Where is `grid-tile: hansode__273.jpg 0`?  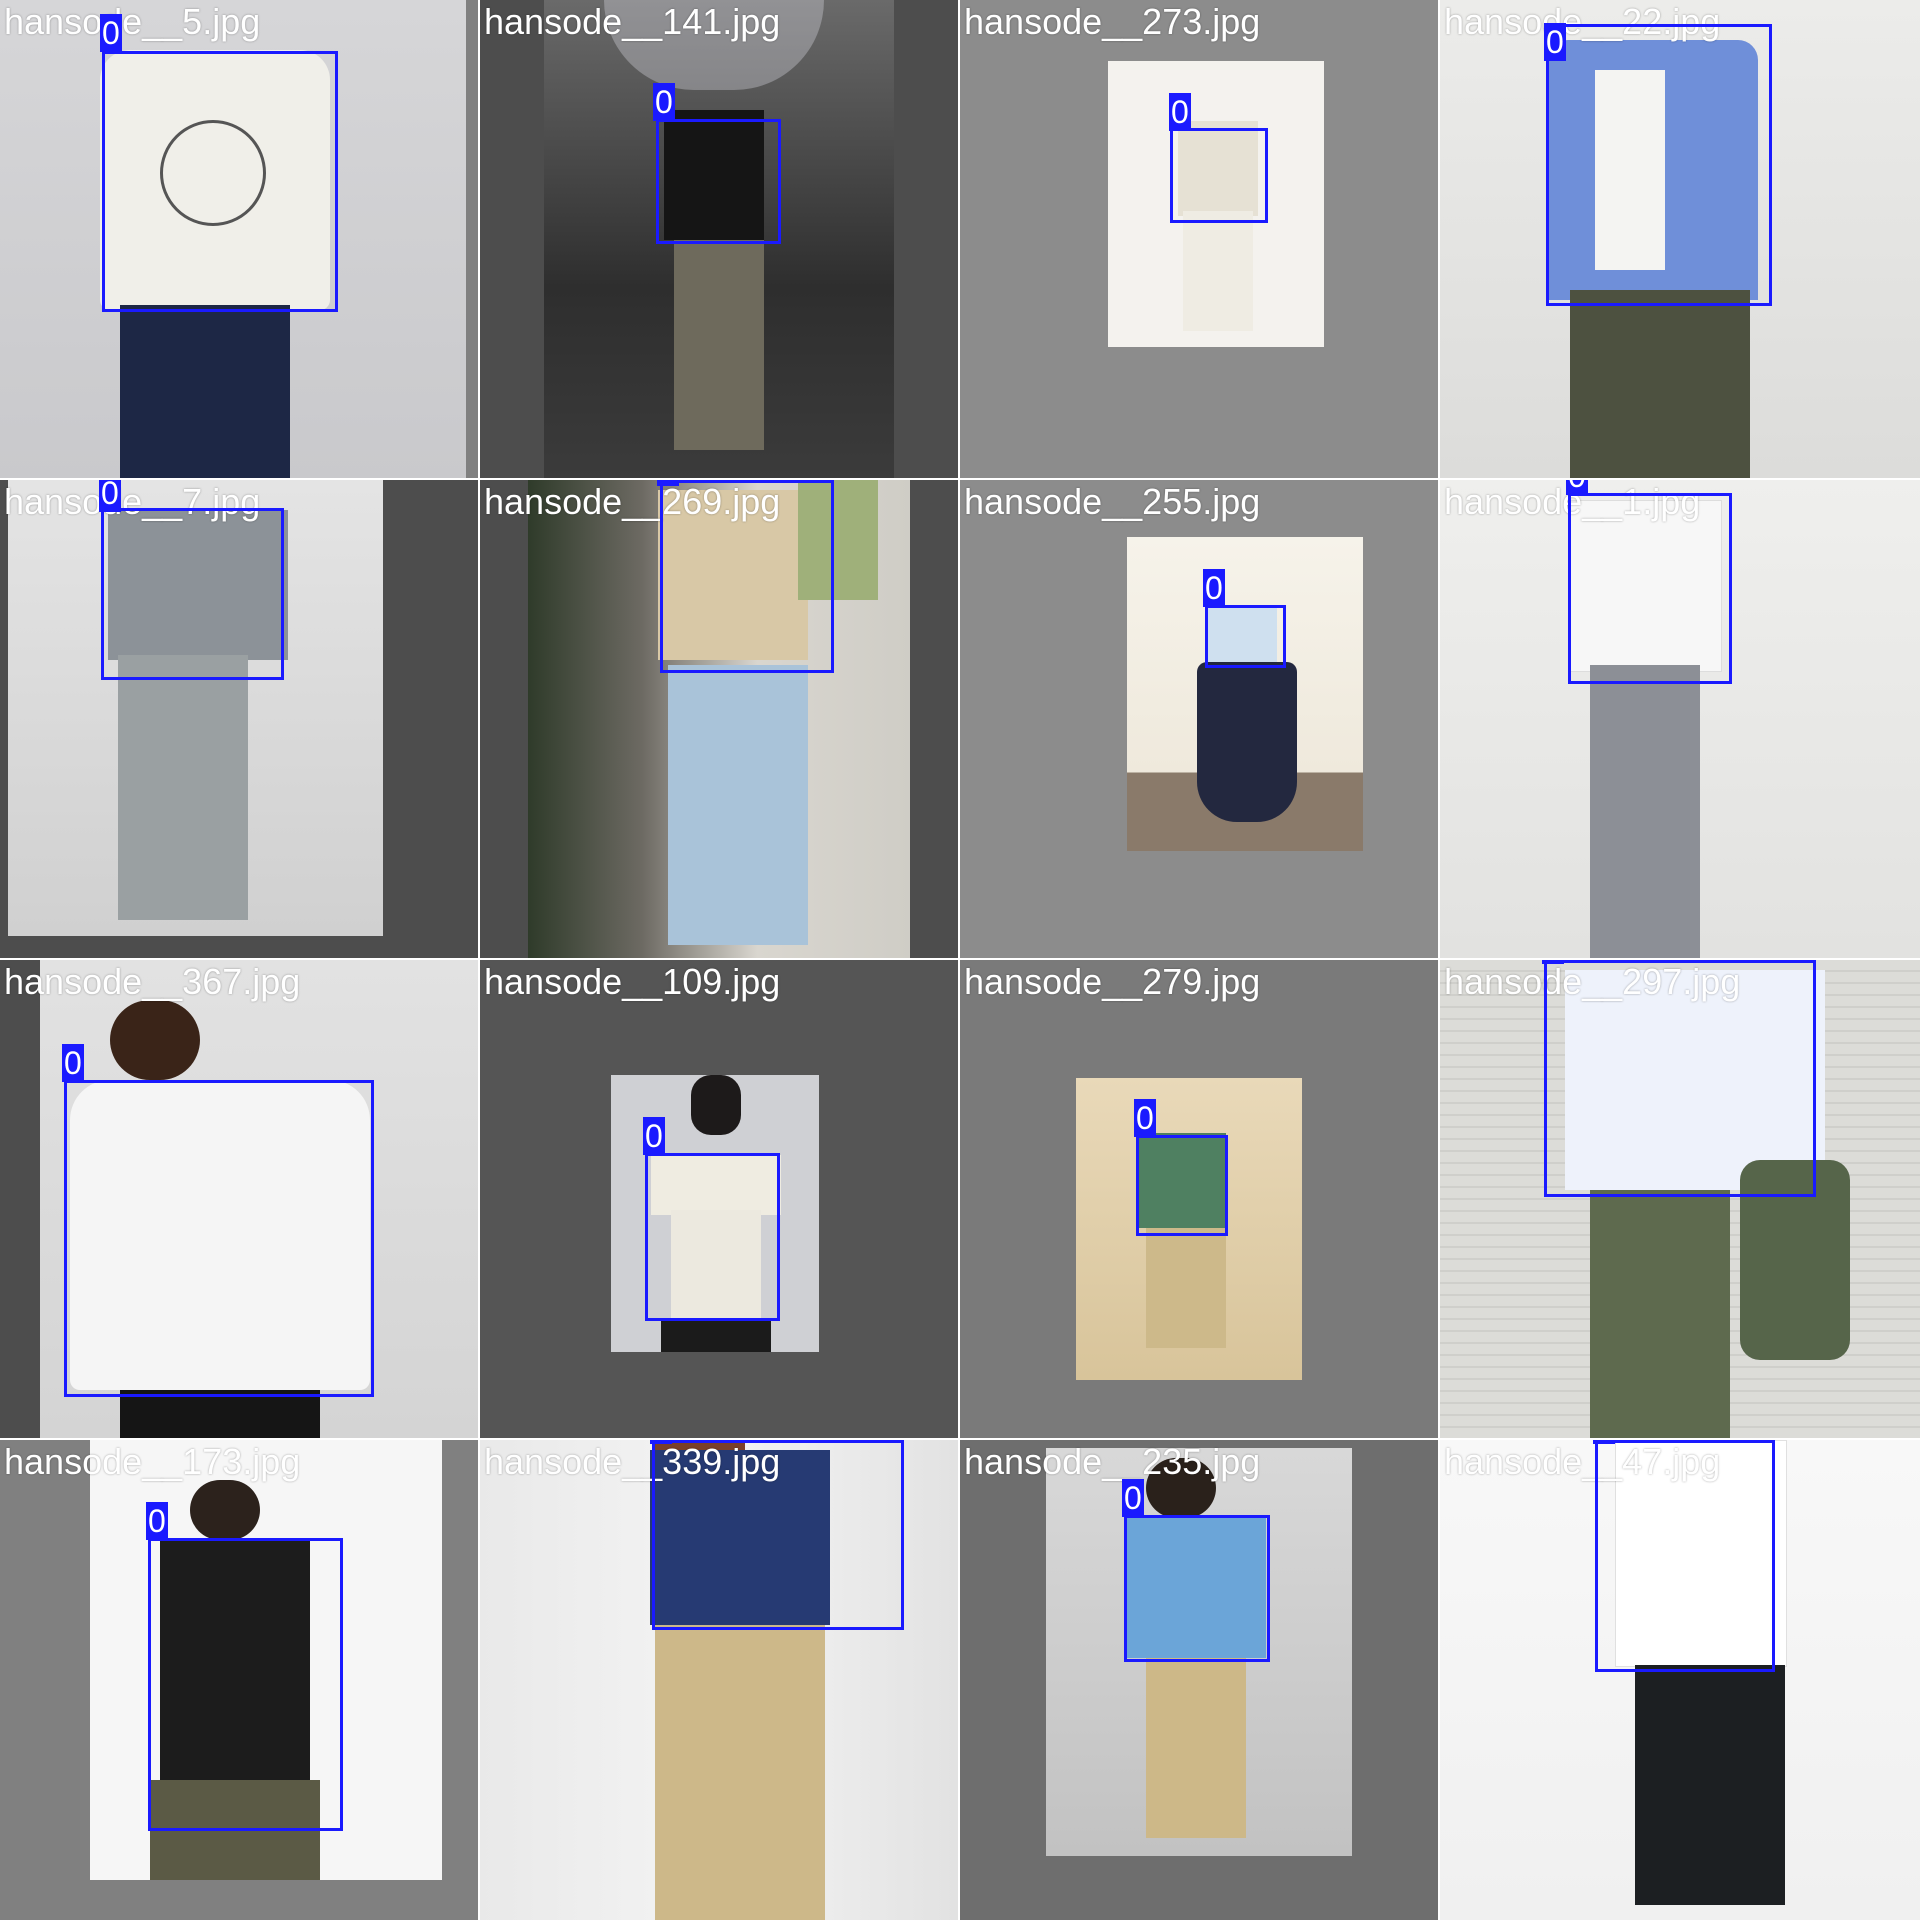 grid-tile: hansode__273.jpg 0 is located at coordinates (1199, 239).